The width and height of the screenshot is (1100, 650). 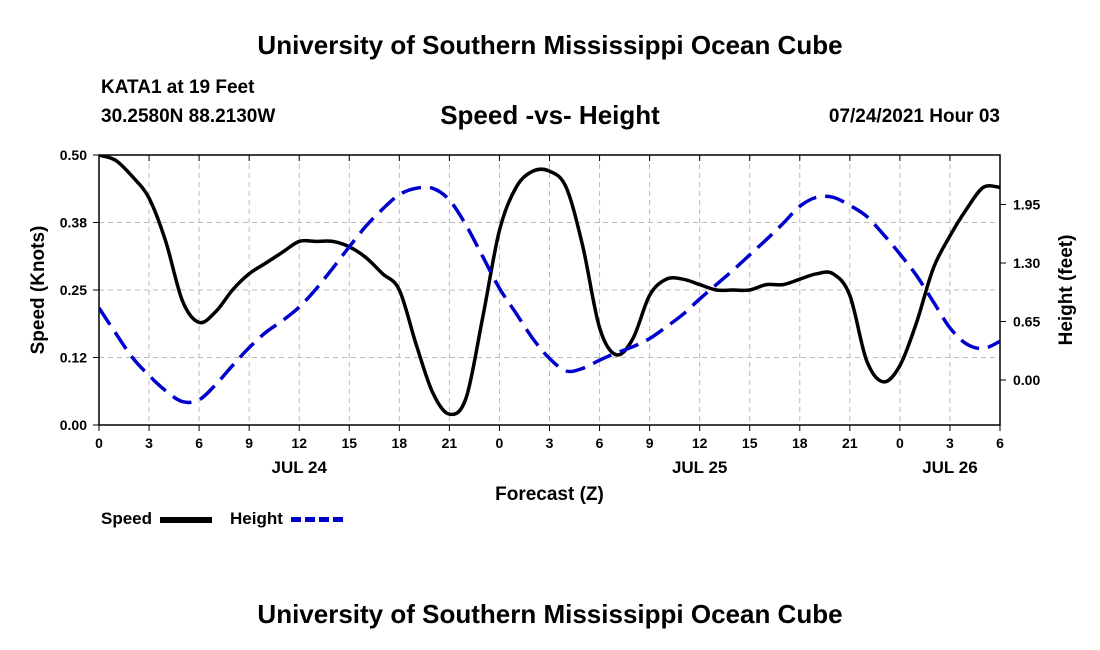 I want to click on y2-tick-label: 0.65, so click(x=1026, y=322).